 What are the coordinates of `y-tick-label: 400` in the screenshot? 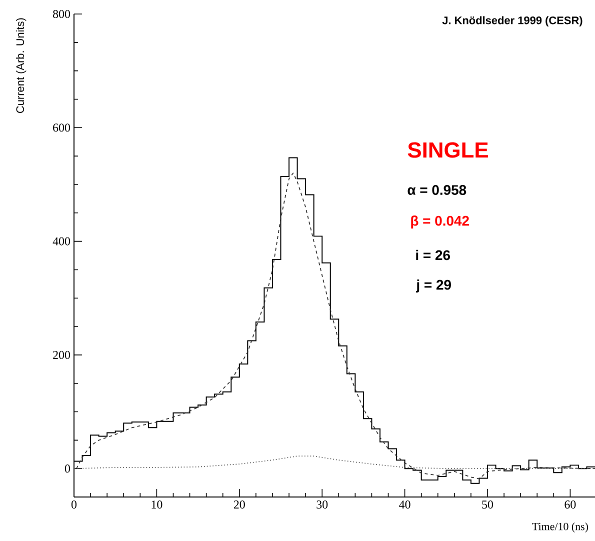 It's located at (61, 241).